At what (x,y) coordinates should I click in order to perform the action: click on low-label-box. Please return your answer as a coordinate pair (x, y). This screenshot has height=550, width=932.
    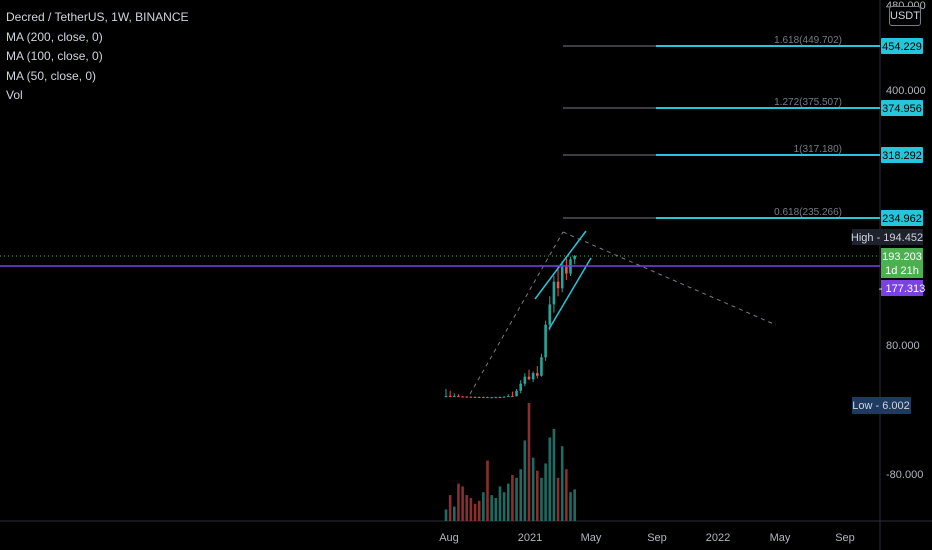
    Looking at the image, I should click on (881, 405).